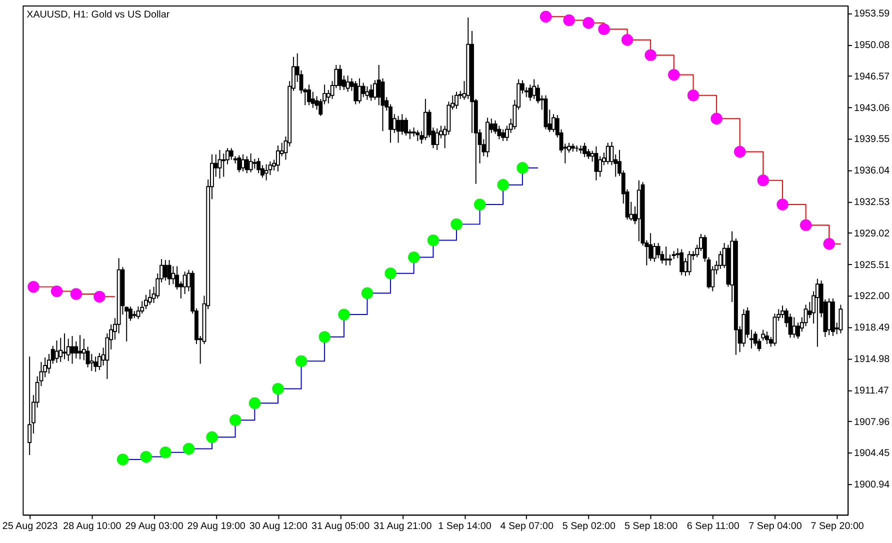 Image resolution: width=892 pixels, height=543 pixels. I want to click on x-tick-label: 7 Sep 20:00, so click(837, 526).